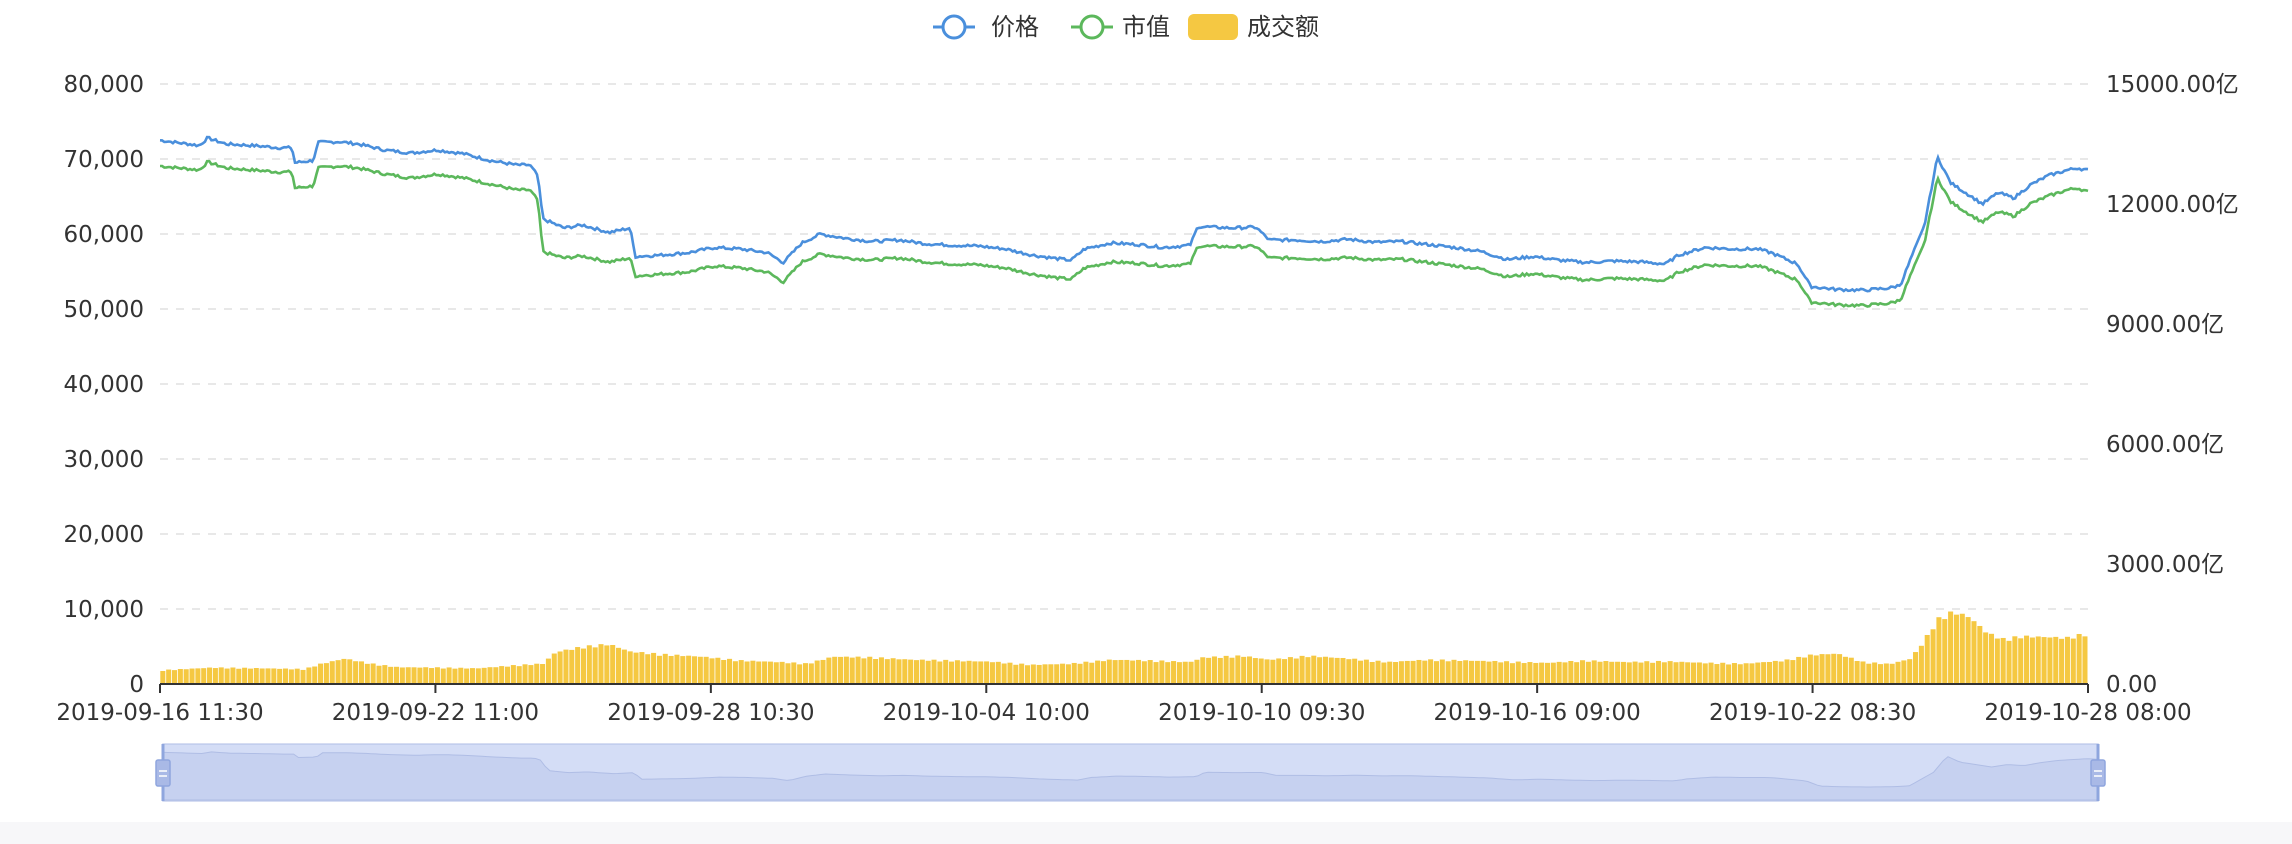 This screenshot has height=844, width=2292. Describe the element at coordinates (1124, 234) in the screenshot. I see `series-line-market-cap` at that location.